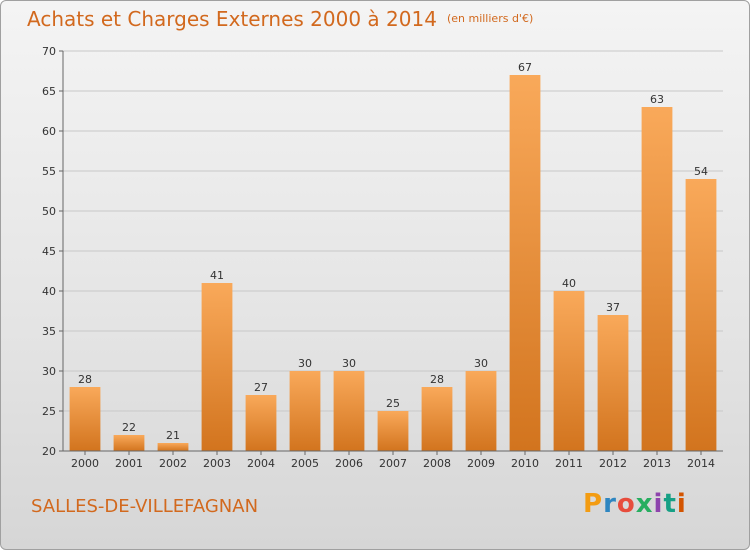 This screenshot has height=550, width=750. What do you see at coordinates (393, 463) in the screenshot?
I see `x-tick-label: 2007` at bounding box center [393, 463].